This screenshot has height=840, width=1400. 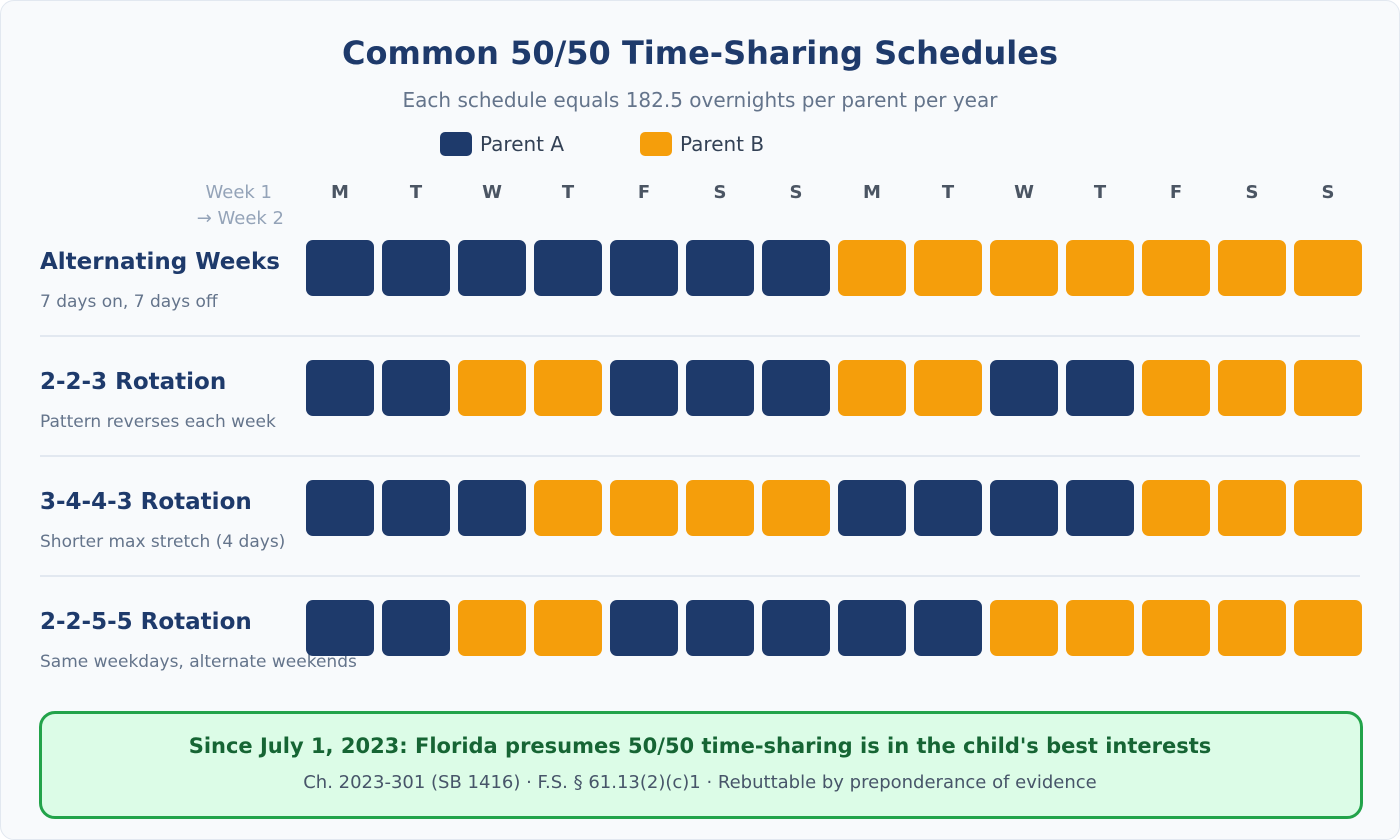 I want to click on legend-swatch-parent-b, so click(x=656, y=144).